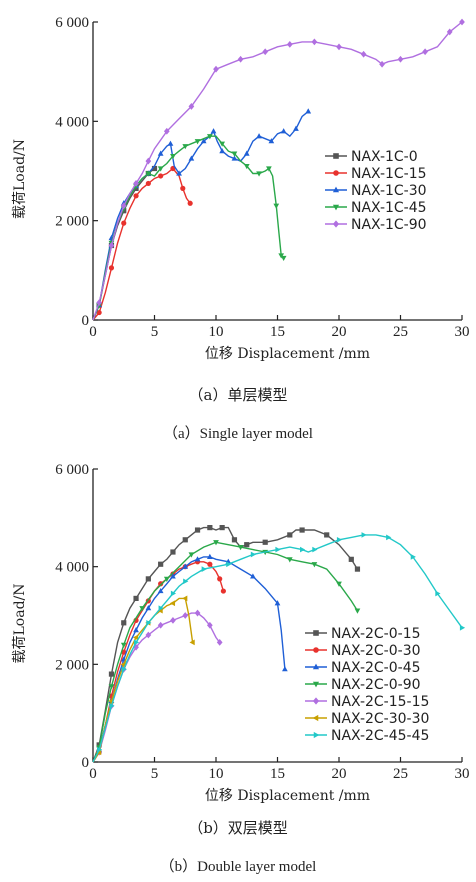 Image resolution: width=476 pixels, height=882 pixels. What do you see at coordinates (400, 332) in the screenshot?
I see `x-tick-label: 25` at bounding box center [400, 332].